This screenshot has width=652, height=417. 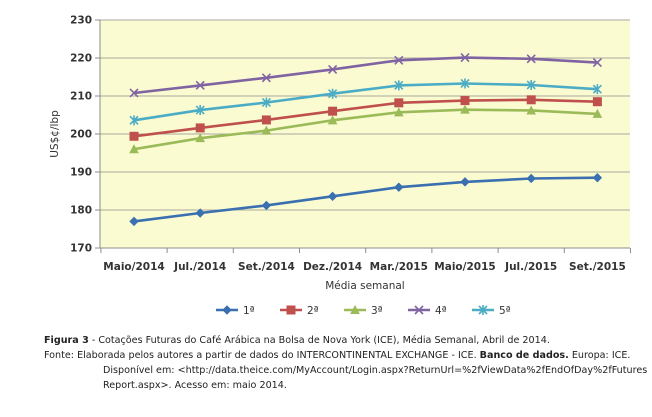 What do you see at coordinates (235, 311) in the screenshot?
I see `legend-item: 1ª` at bounding box center [235, 311].